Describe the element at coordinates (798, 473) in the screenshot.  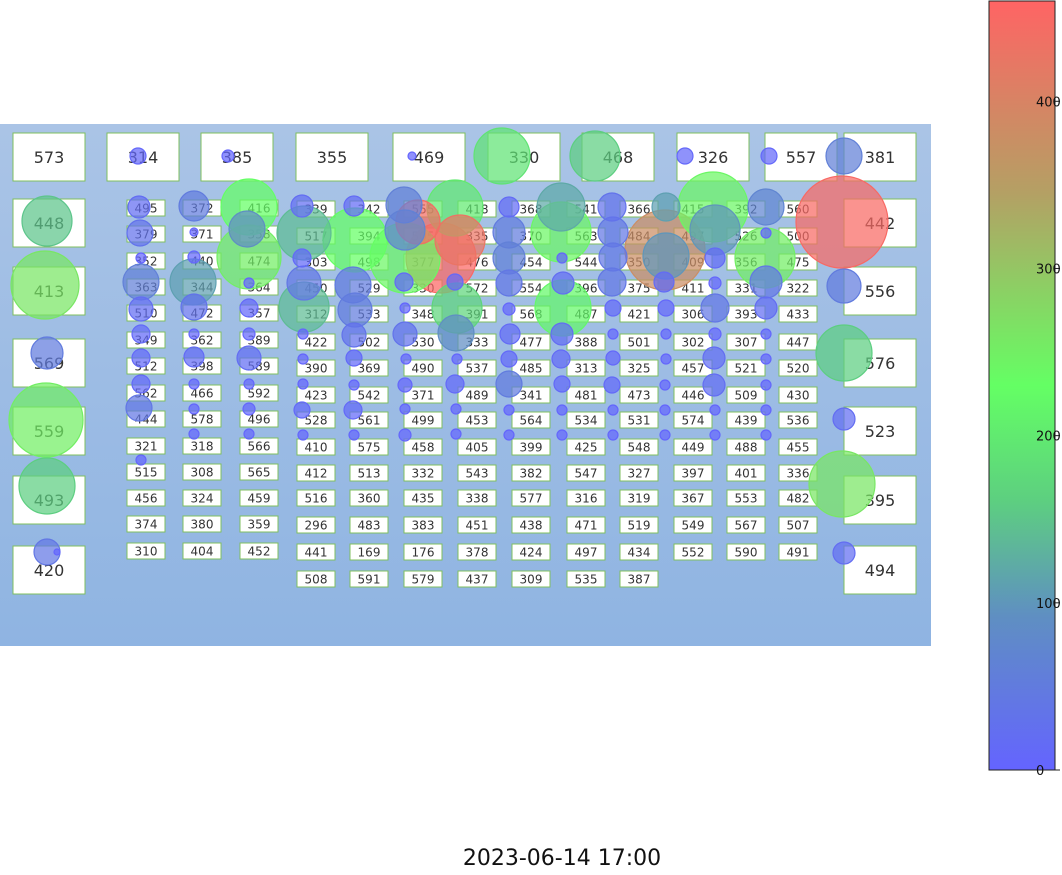
I see `rack-cell-label: 336` at that location.